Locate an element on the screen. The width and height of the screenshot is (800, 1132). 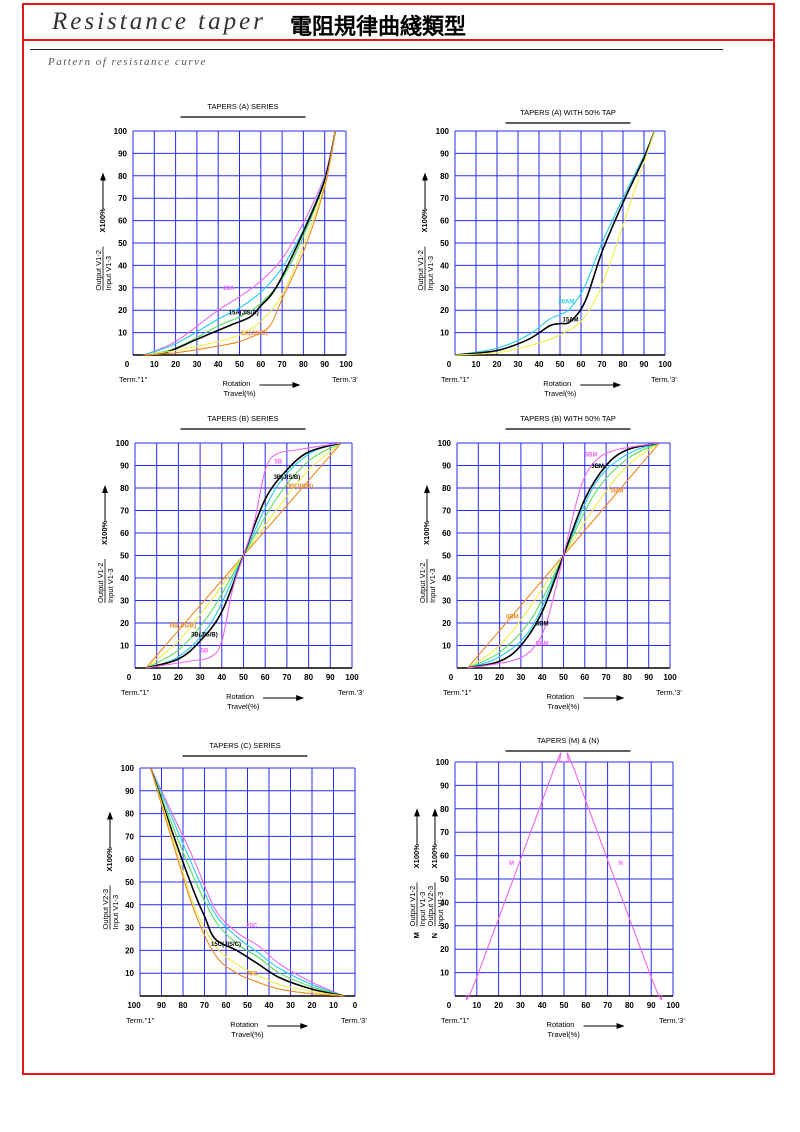
y-tick-label: 40 is located at coordinates (124, 578).